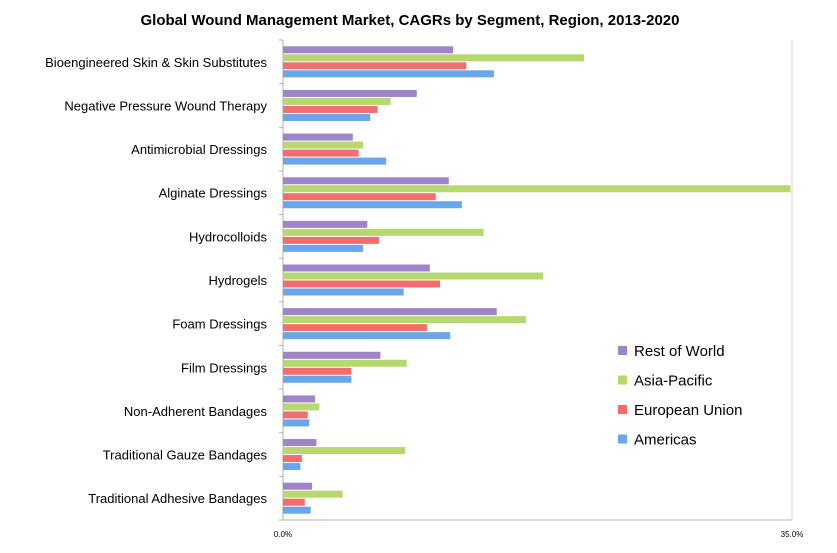  Describe the element at coordinates (688, 410) in the screenshot. I see `legend-label: European Union` at that location.